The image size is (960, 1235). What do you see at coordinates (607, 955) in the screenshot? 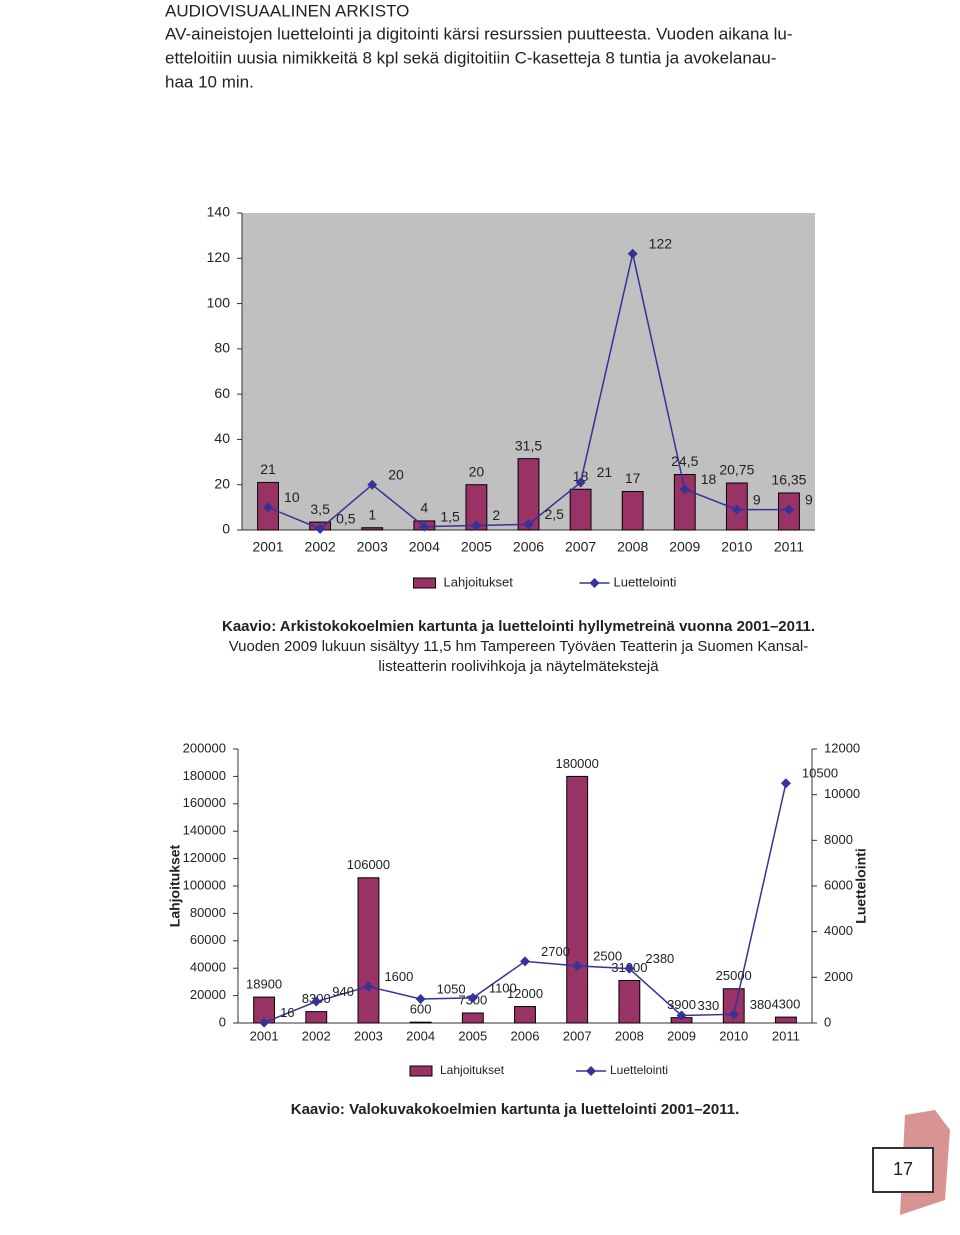
I see `data-label: 2500` at bounding box center [607, 955].